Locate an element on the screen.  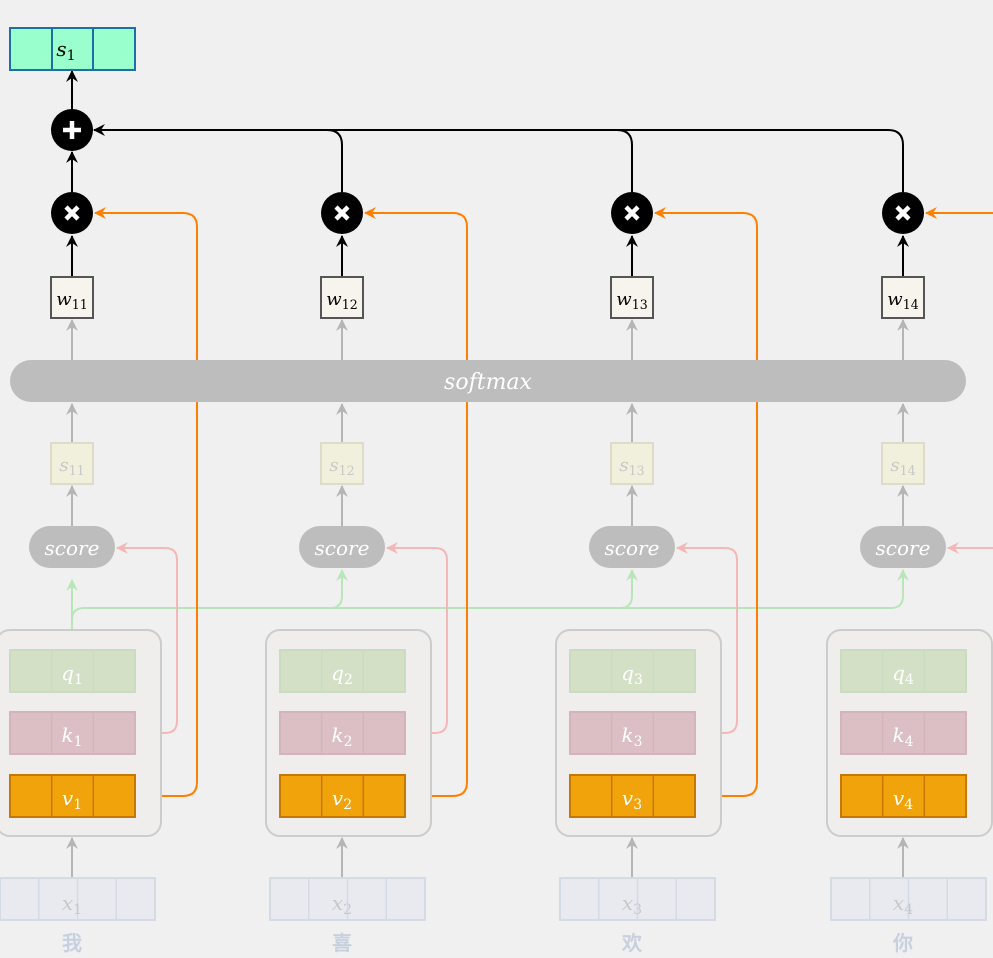
key-label: k1 is located at coordinates (71, 736).